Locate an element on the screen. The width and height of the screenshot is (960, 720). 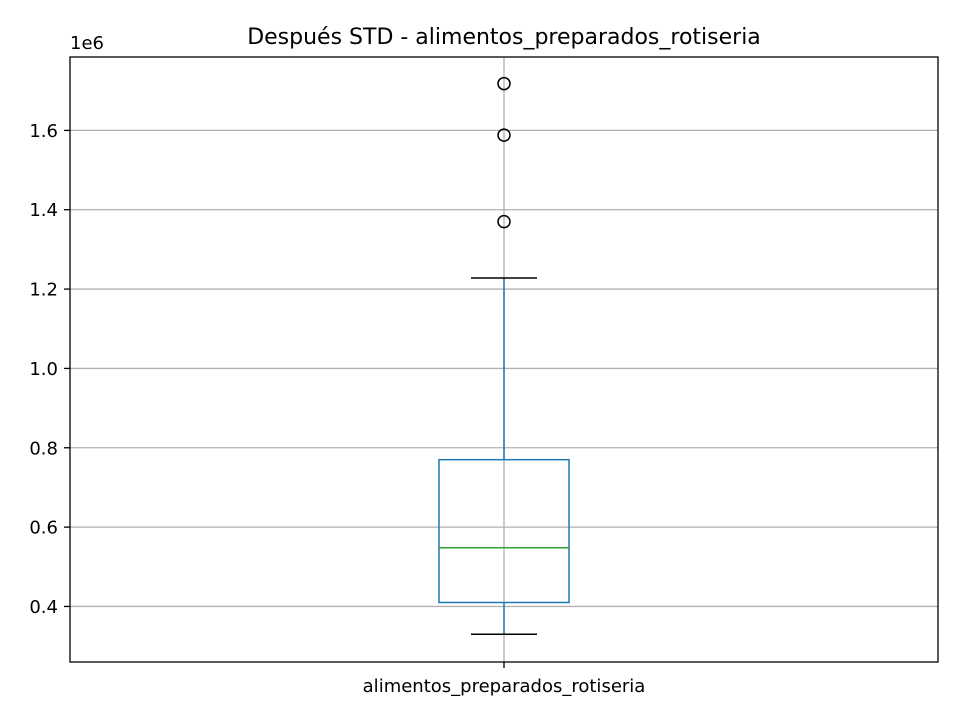
iqr-box is located at coordinates (504, 531).